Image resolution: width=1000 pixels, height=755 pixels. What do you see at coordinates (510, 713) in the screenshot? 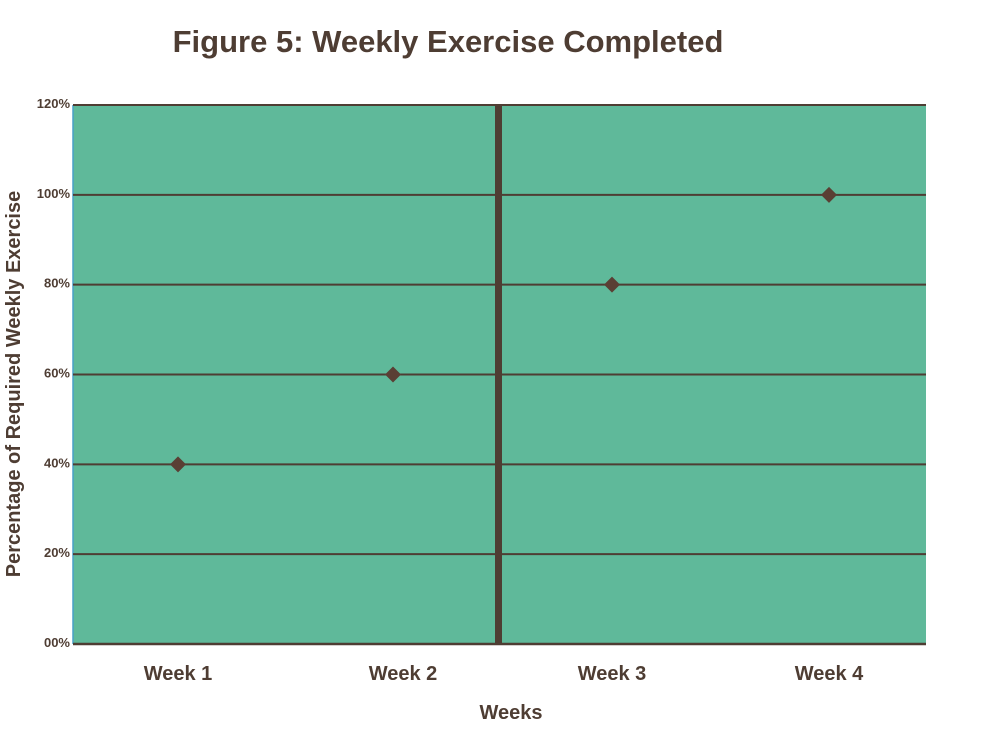
I see `x-axis-title: Weeks` at bounding box center [510, 713].